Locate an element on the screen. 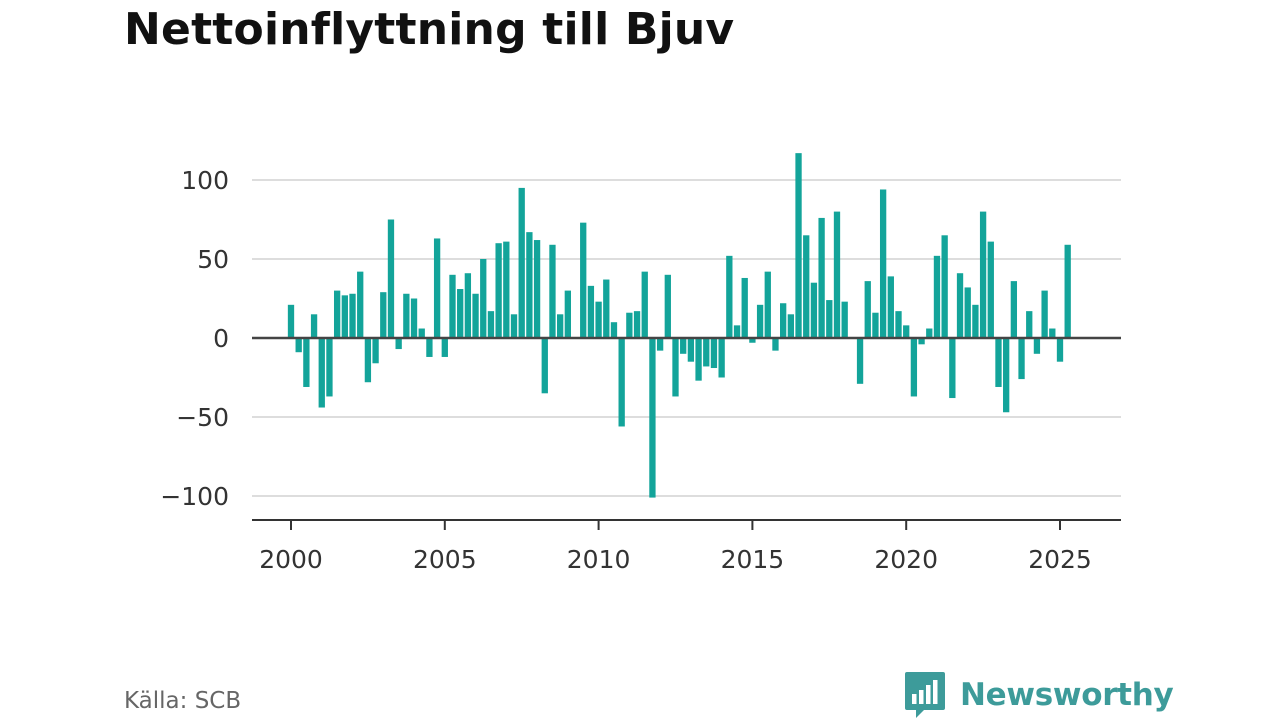  bar-2002-Q2 is located at coordinates (360, 304).